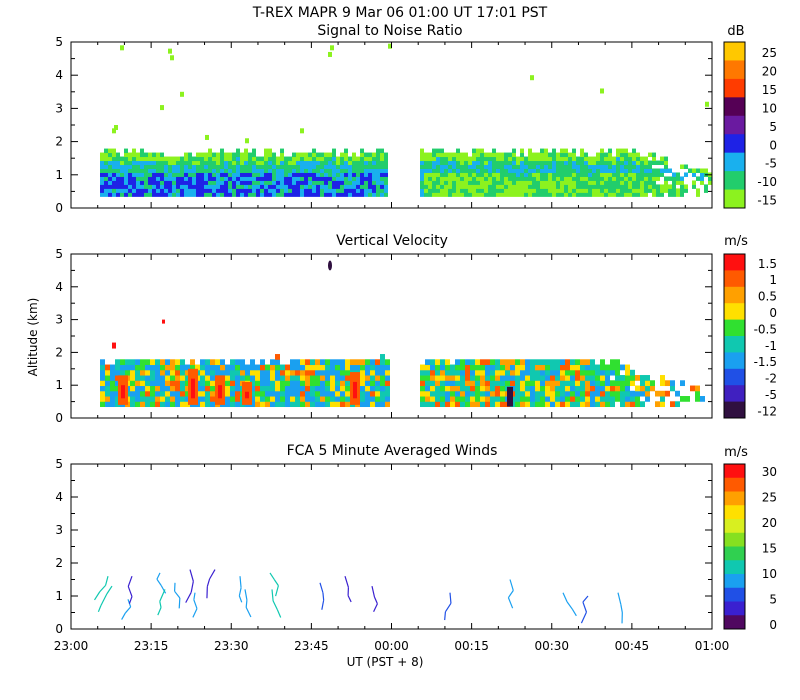 Image resolution: width=800 pixels, height=700 pixels. Describe the element at coordinates (302, 131) in the screenshot. I see `snr-speck` at that location.